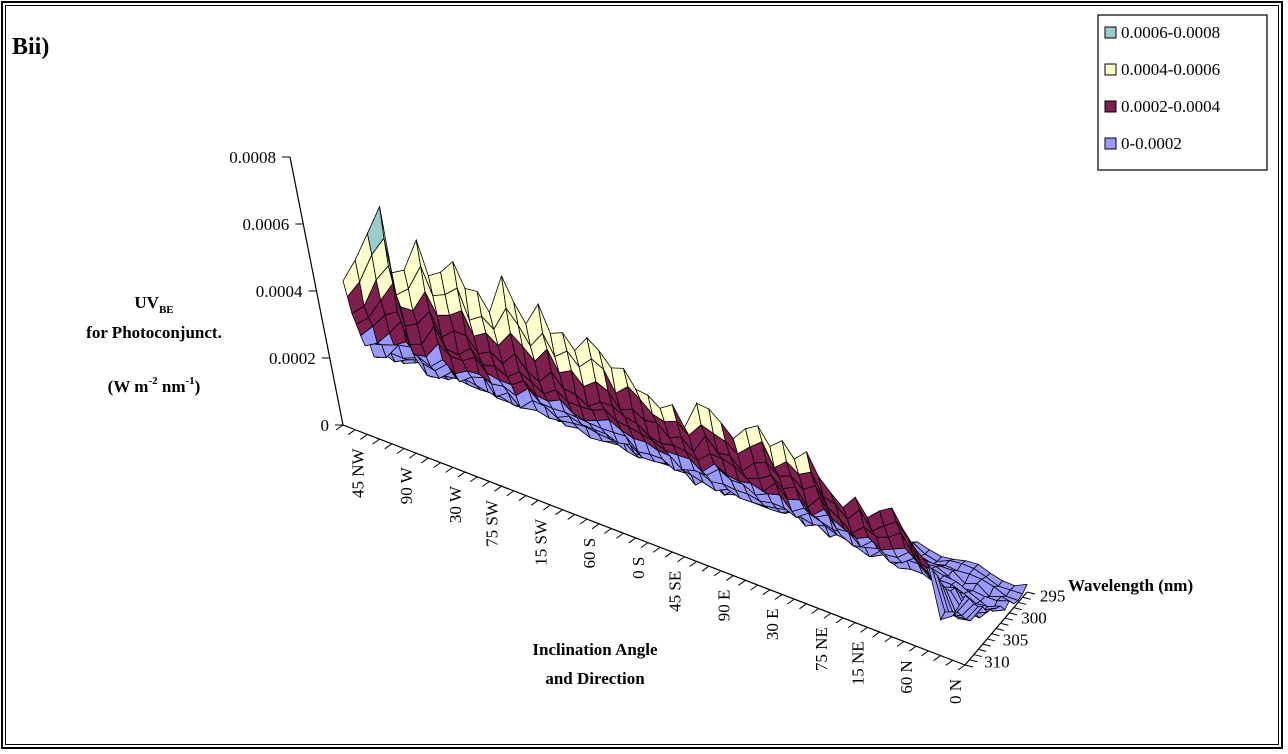  What do you see at coordinates (1034, 618) in the screenshot?
I see `y-axis-tick-label: 300` at bounding box center [1034, 618].